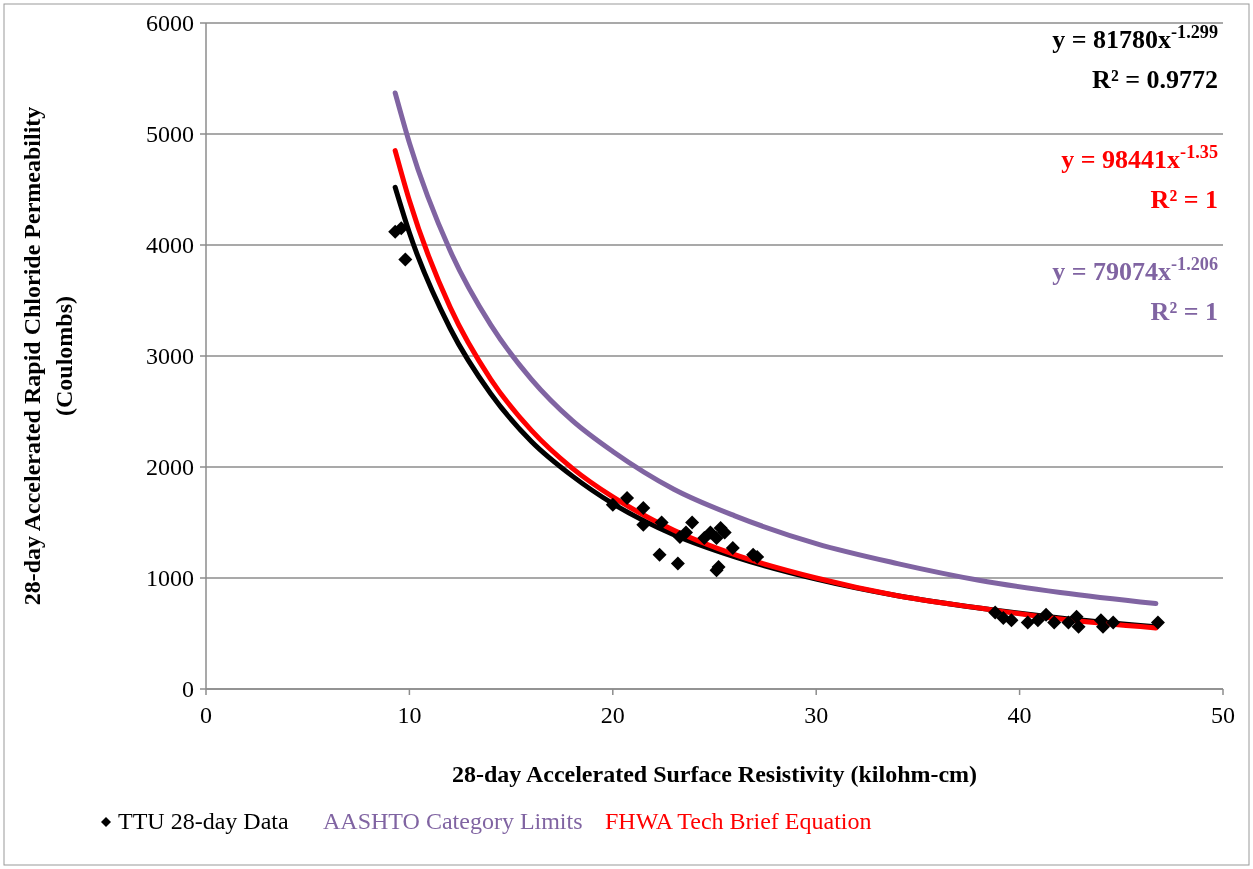 The width and height of the screenshot is (1253, 869). I want to click on x-tick-label: 20, so click(612, 715).